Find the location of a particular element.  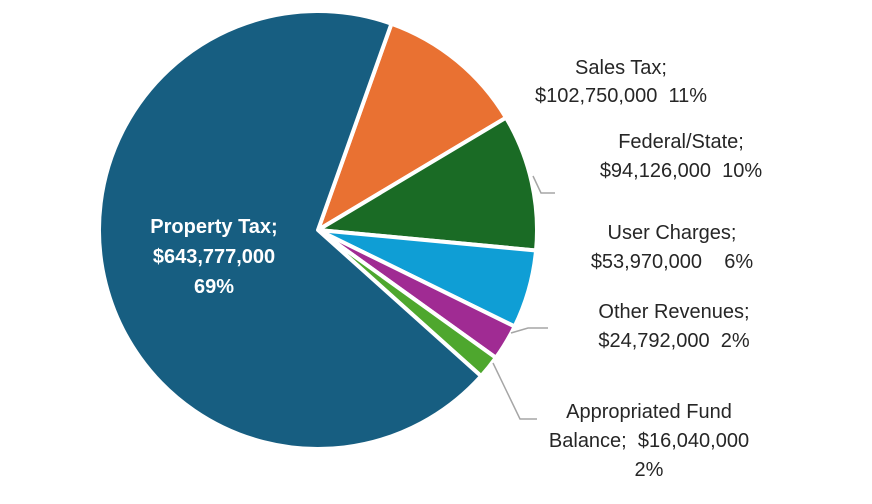

leader-line-federal-state is located at coordinates (543, 184).